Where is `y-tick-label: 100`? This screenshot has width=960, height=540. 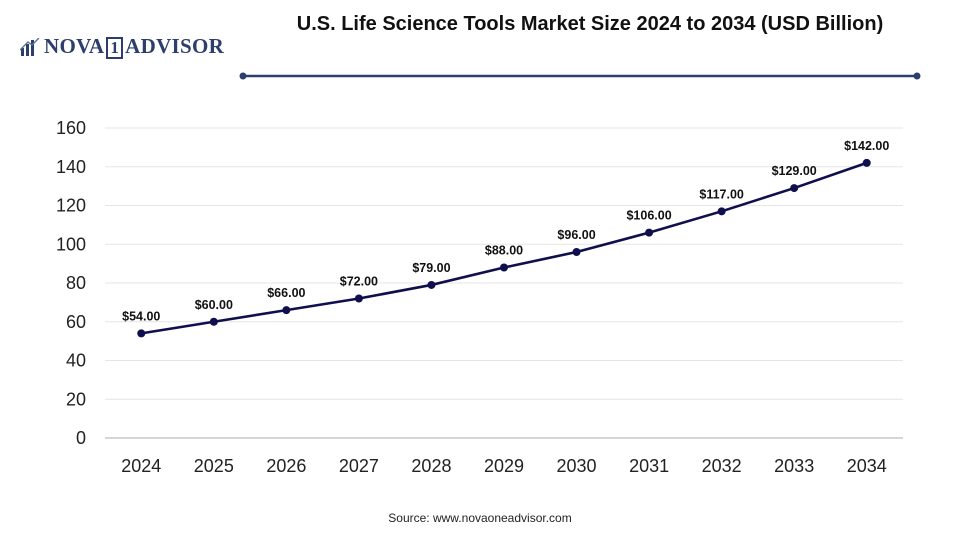 y-tick-label: 100 is located at coordinates (71, 244).